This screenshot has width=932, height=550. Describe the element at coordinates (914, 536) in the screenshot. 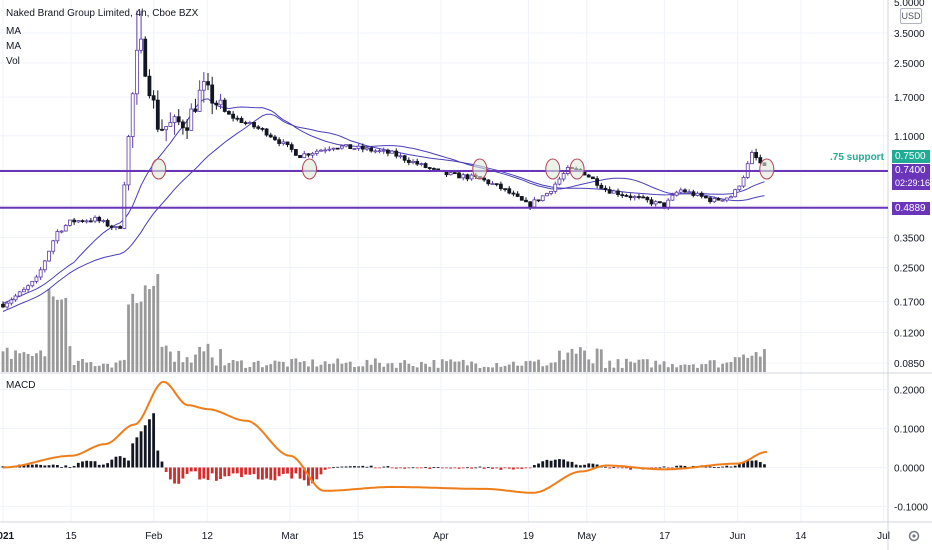

I see `gear-icon` at that location.